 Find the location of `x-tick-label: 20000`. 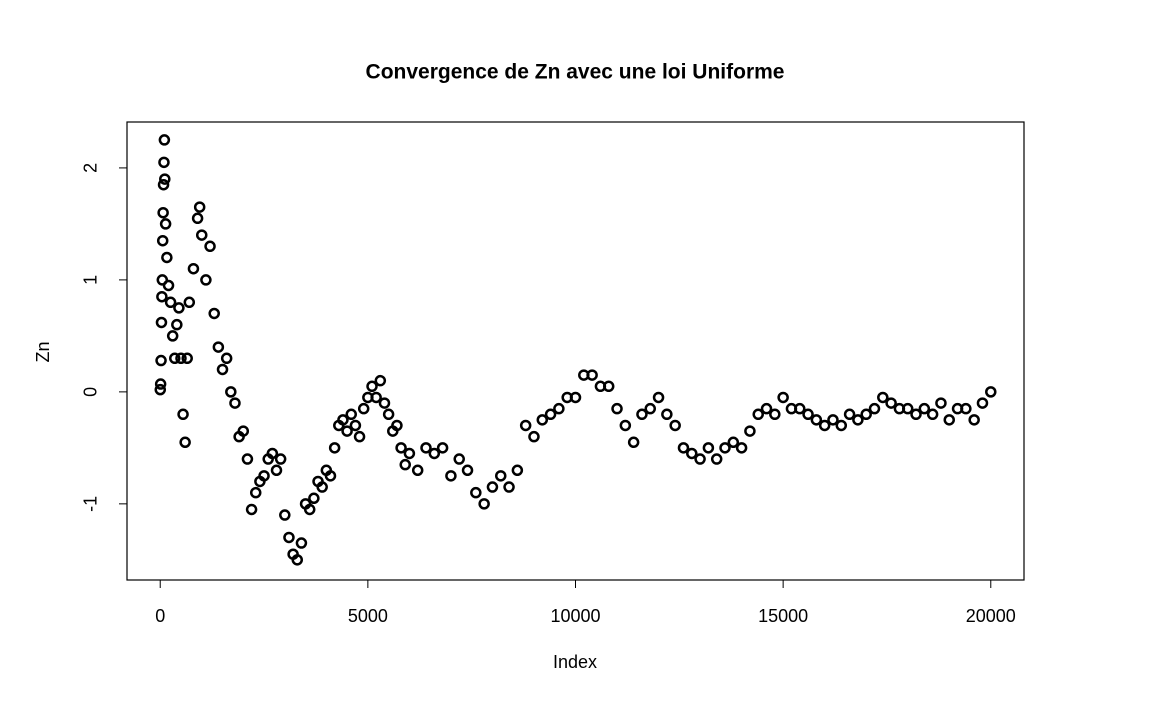

x-tick-label: 20000 is located at coordinates (991, 616).